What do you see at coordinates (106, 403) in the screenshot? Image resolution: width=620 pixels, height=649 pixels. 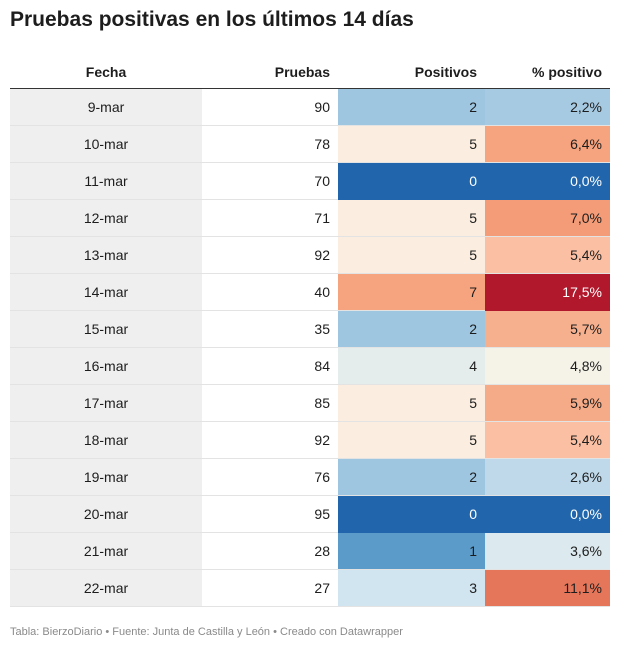 I see `cell-fecha: 17-mar` at bounding box center [106, 403].